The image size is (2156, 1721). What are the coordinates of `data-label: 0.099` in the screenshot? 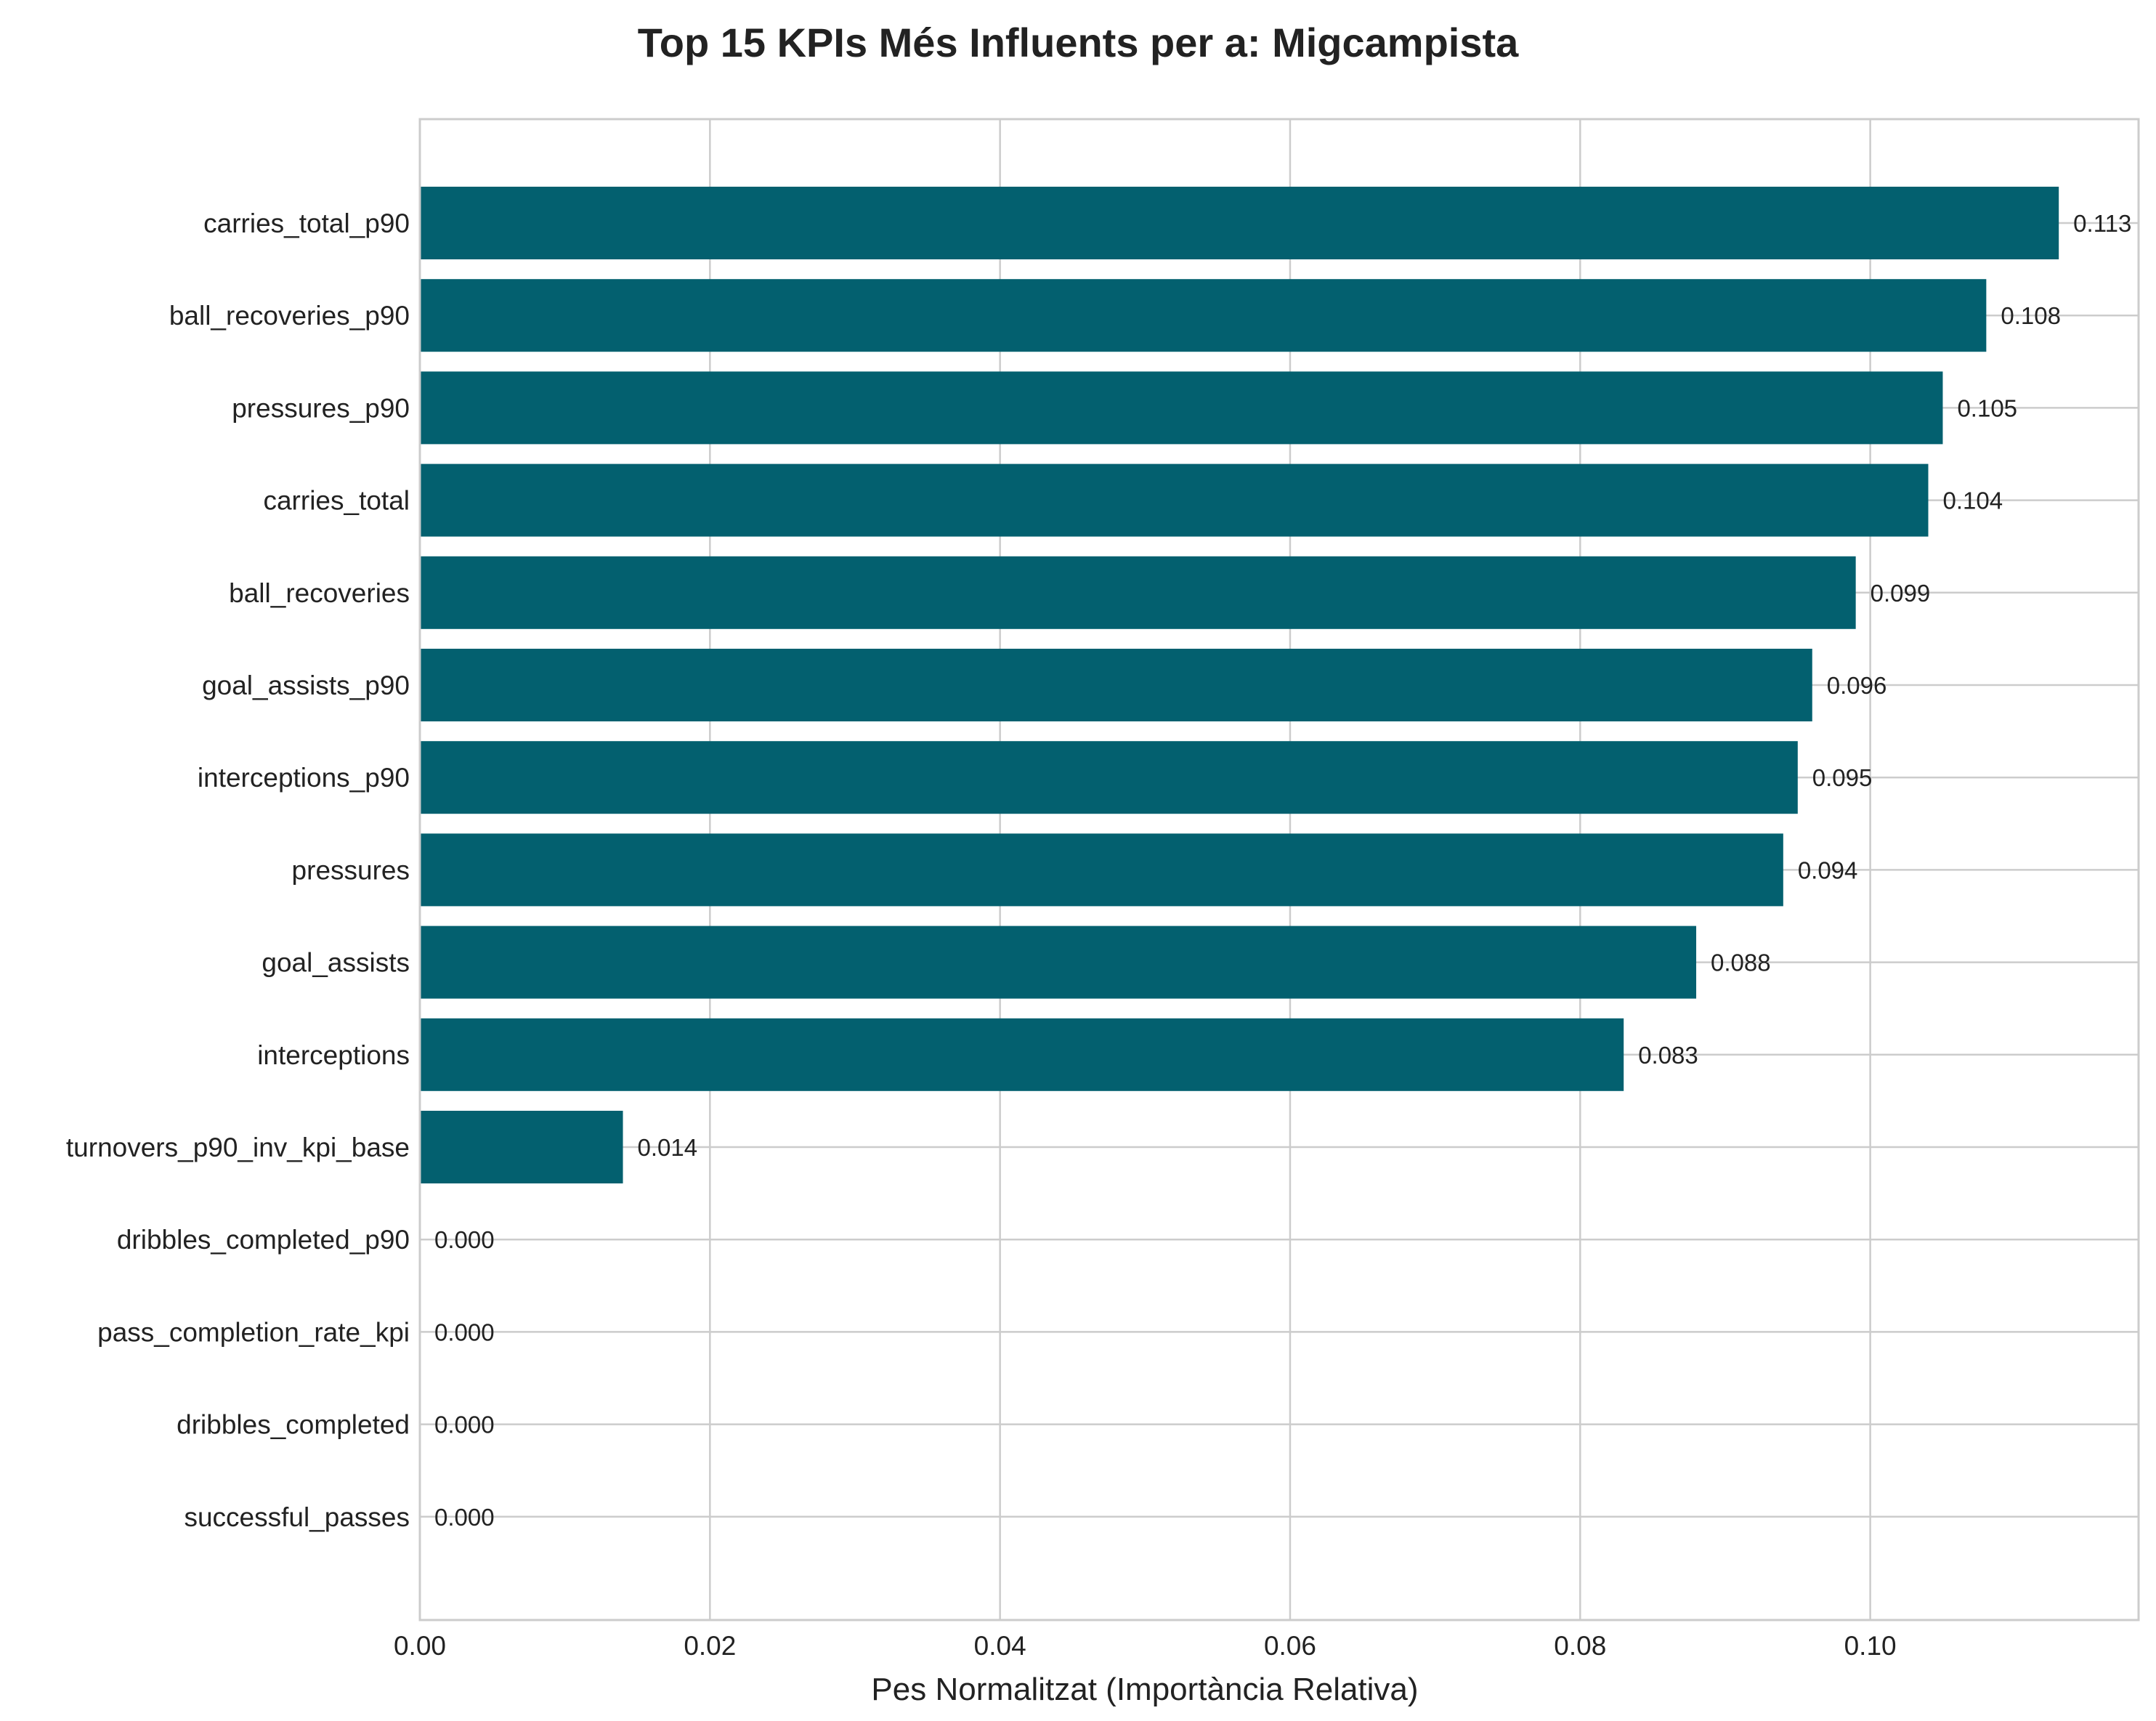 It's located at (1901, 593).